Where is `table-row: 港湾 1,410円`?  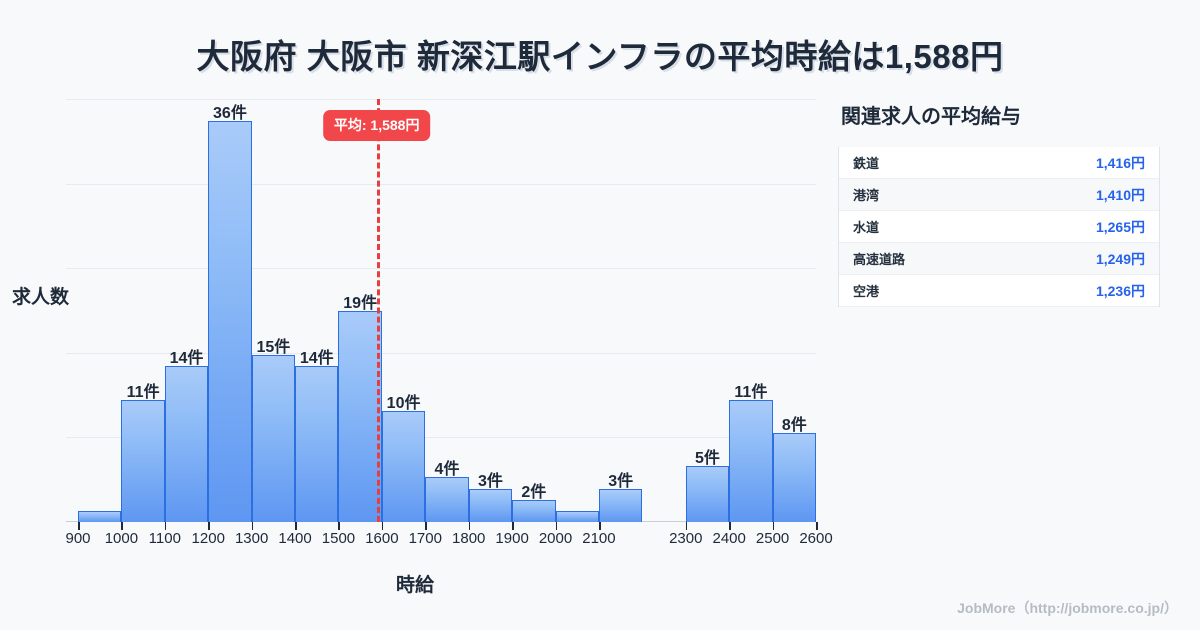 table-row: 港湾 1,410円 is located at coordinates (999, 195).